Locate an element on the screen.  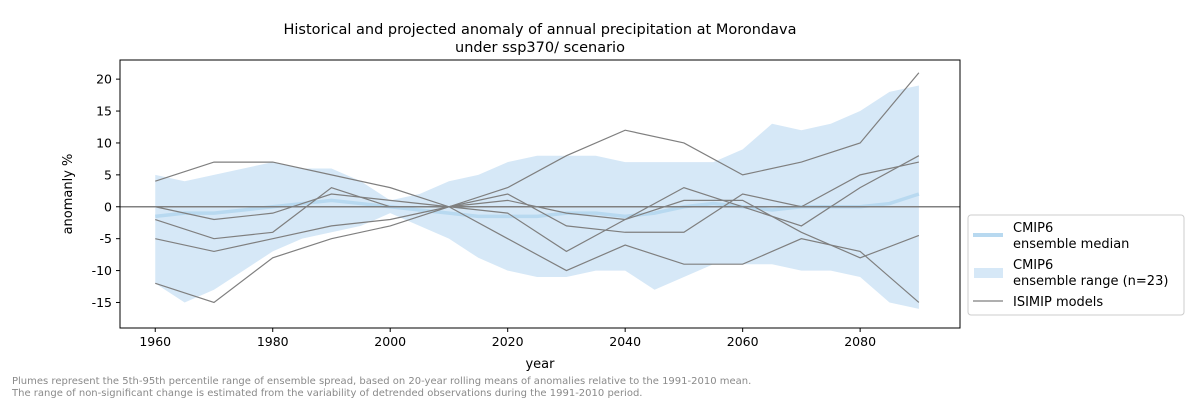
chart-subtitle: under ssp370/ scenario is located at coordinates (540, 48).